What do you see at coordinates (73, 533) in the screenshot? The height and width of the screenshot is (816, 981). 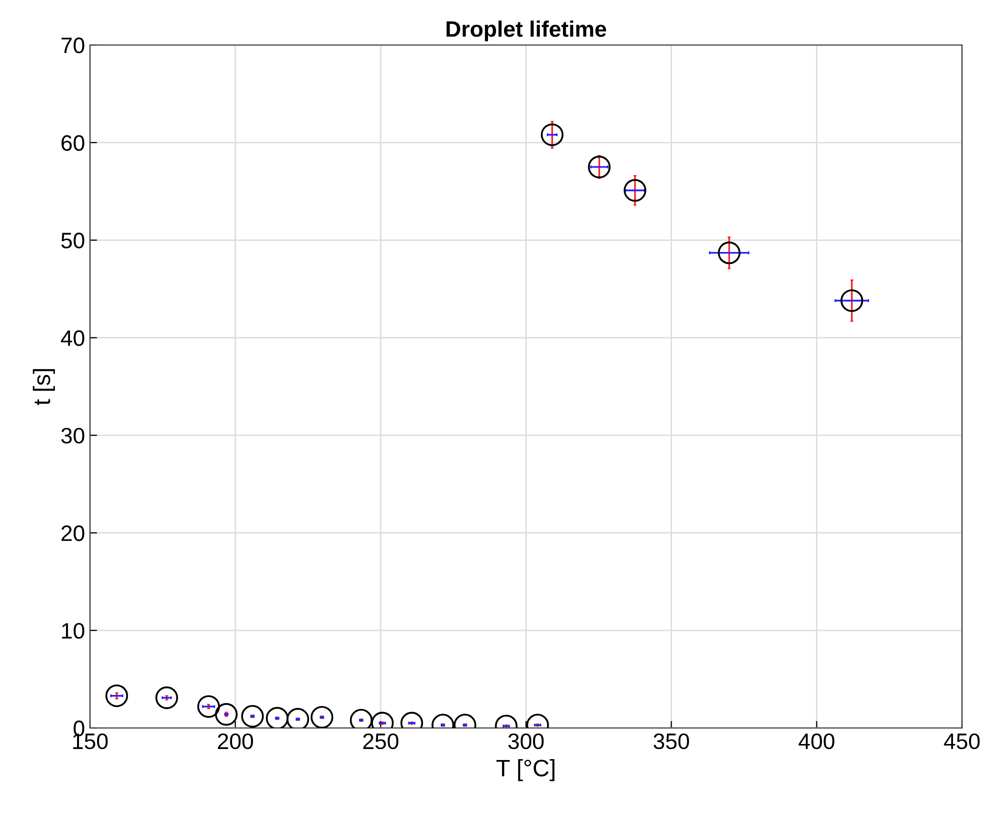 I see `y-tick-label: 20` at bounding box center [73, 533].